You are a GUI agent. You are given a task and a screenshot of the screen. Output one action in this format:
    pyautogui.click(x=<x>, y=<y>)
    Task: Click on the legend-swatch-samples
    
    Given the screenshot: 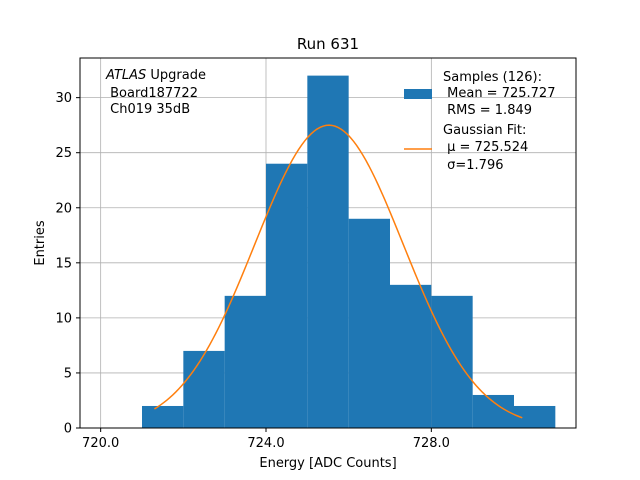 What is the action you would take?
    pyautogui.click(x=418, y=94)
    